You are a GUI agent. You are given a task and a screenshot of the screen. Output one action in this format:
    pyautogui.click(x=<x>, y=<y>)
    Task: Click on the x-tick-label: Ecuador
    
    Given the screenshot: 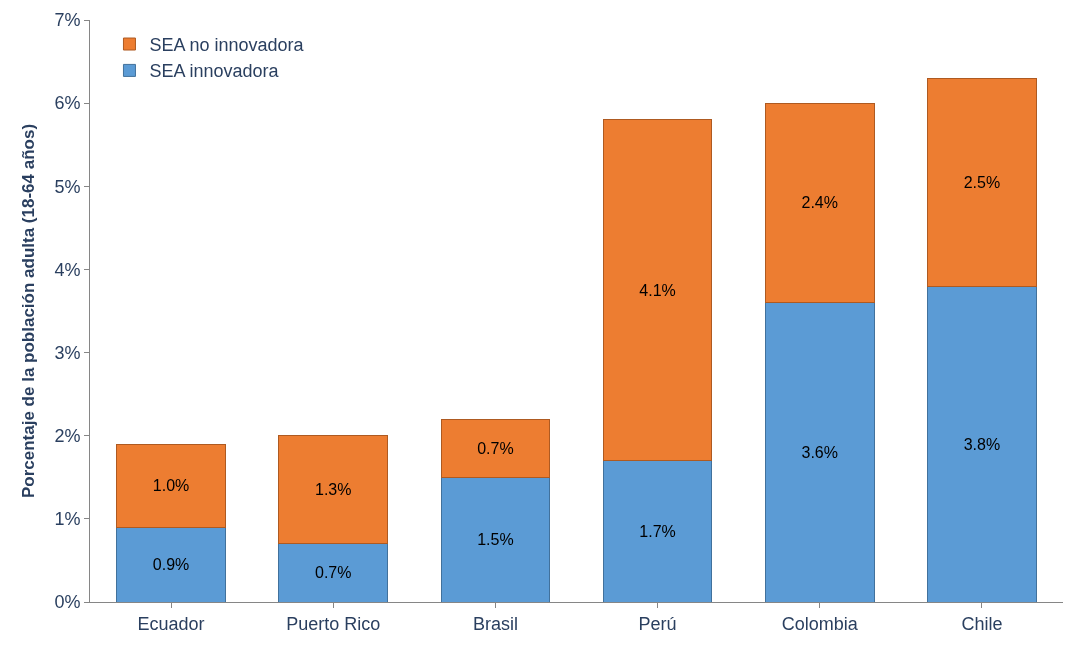 What is the action you would take?
    pyautogui.click(x=171, y=623)
    